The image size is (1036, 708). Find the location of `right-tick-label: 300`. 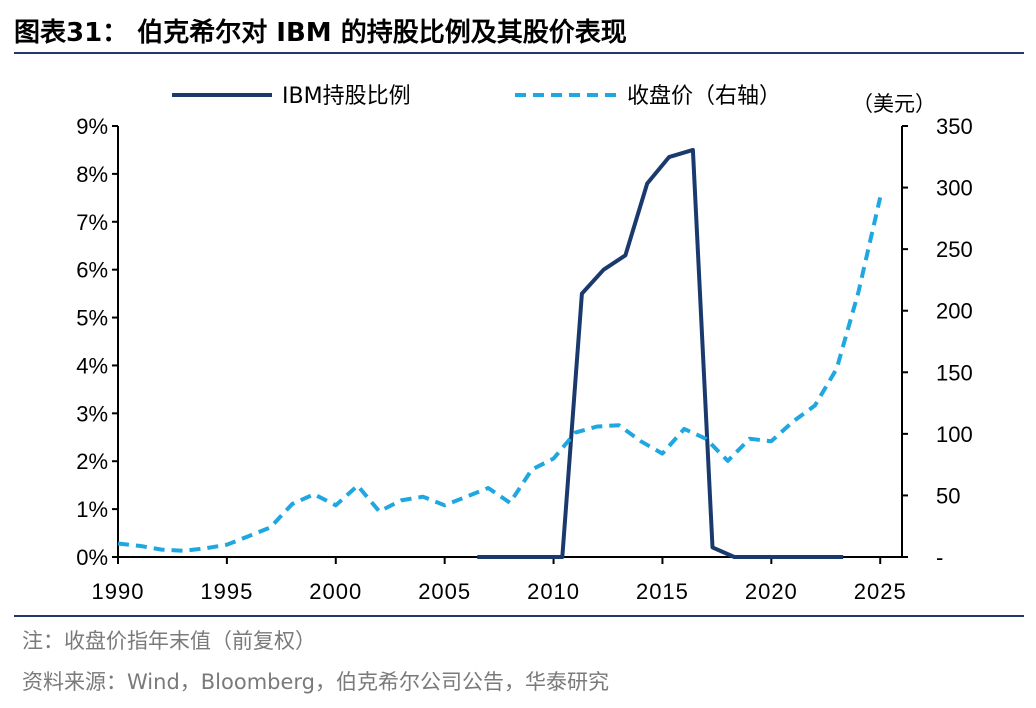

right-tick-label: 300 is located at coordinates (954, 188).